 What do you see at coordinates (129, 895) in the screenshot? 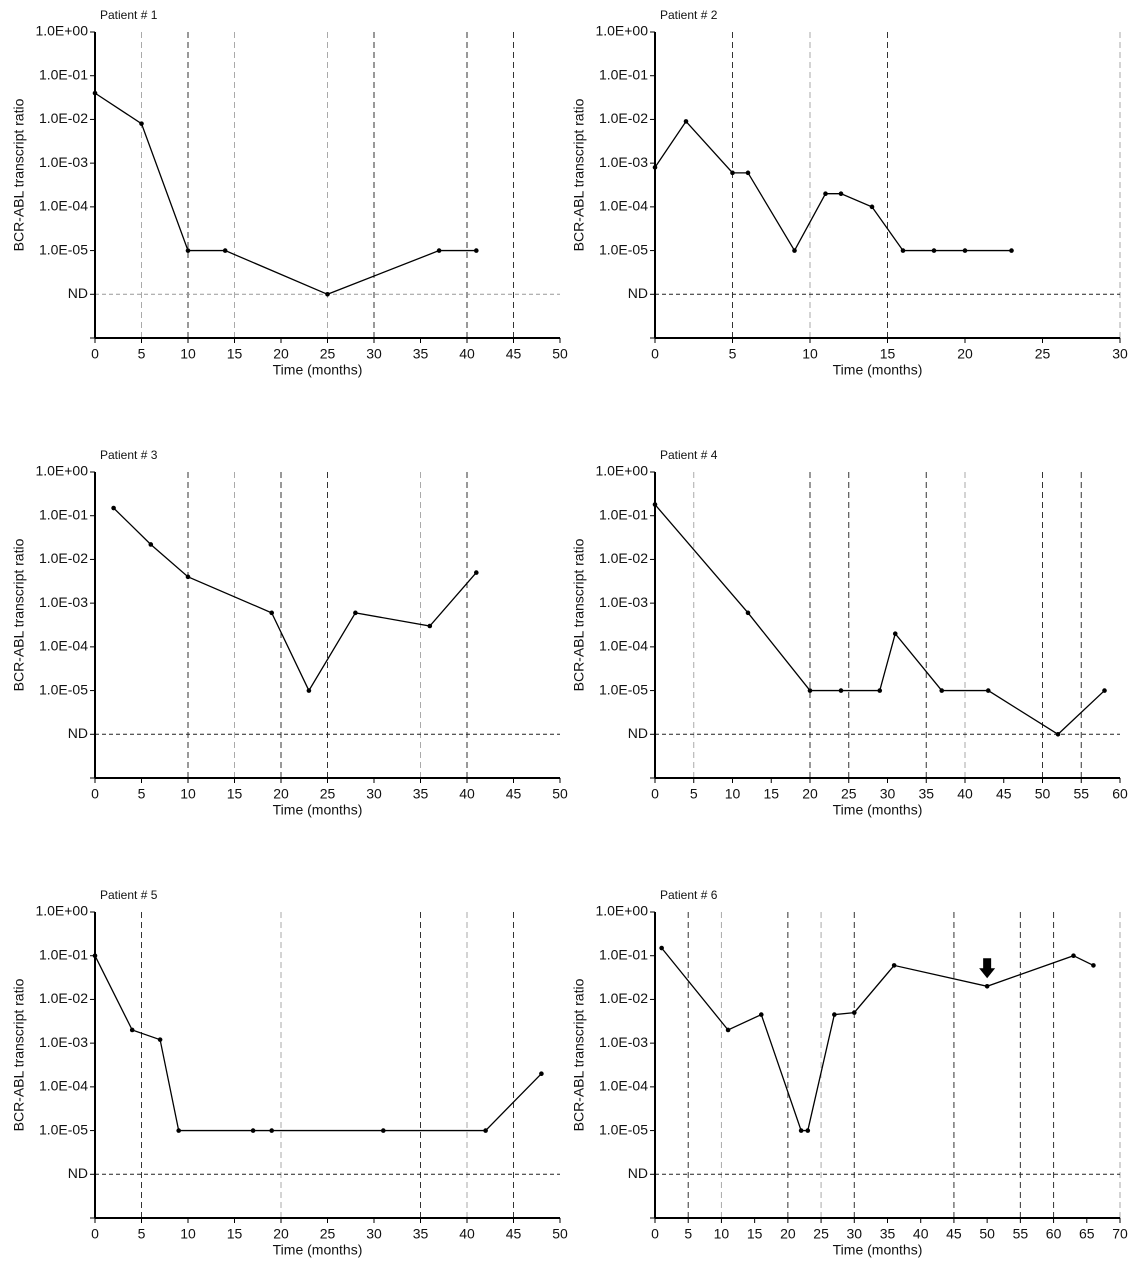
I see `panel-title: Patient # 5` at bounding box center [129, 895].